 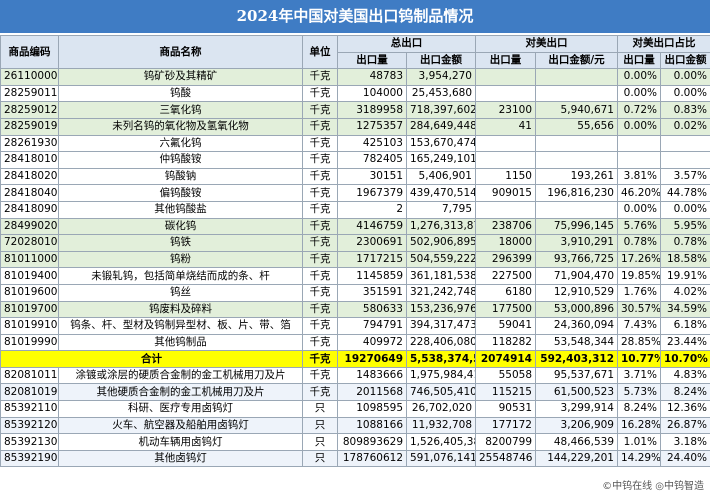 What do you see at coordinates (441, 60) in the screenshot?
I see `header-cell: 出口金额` at bounding box center [441, 60].